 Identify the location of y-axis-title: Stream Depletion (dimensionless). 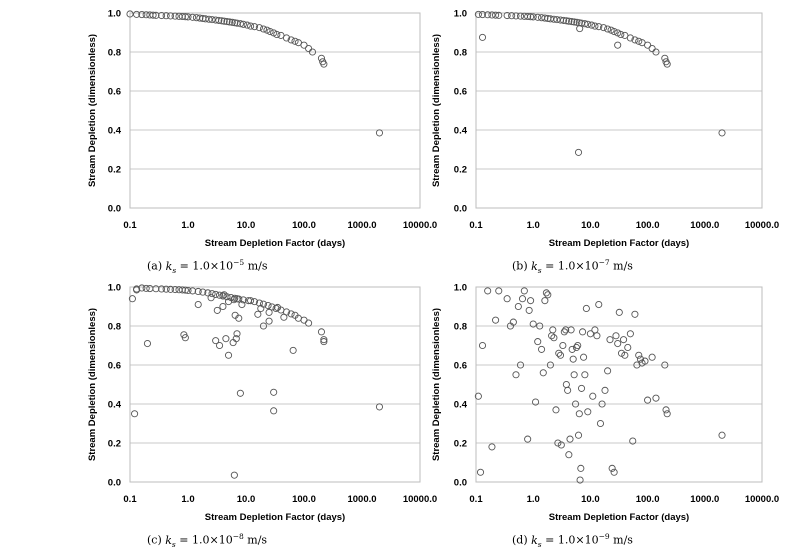
(92, 384).